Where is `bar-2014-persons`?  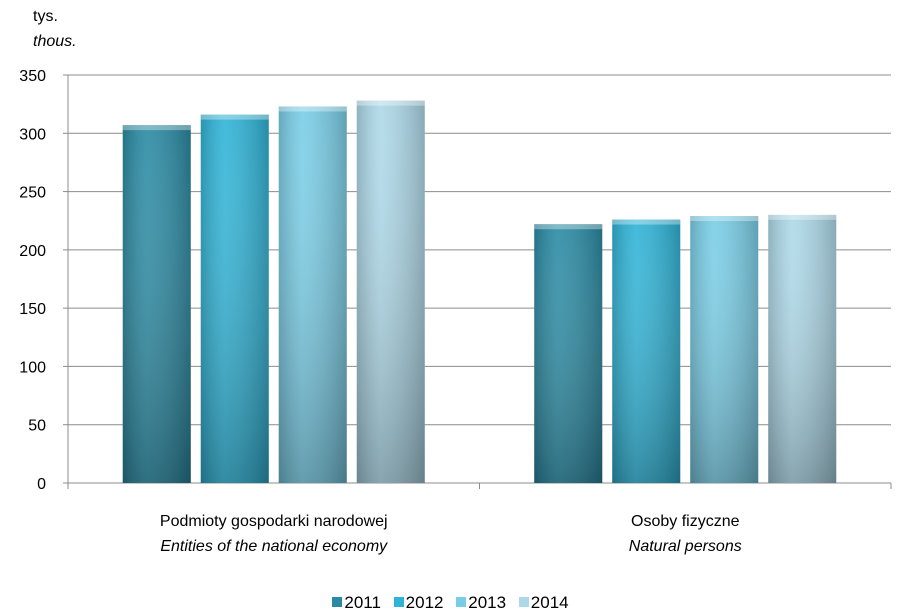
bar-2014-persons is located at coordinates (802, 348).